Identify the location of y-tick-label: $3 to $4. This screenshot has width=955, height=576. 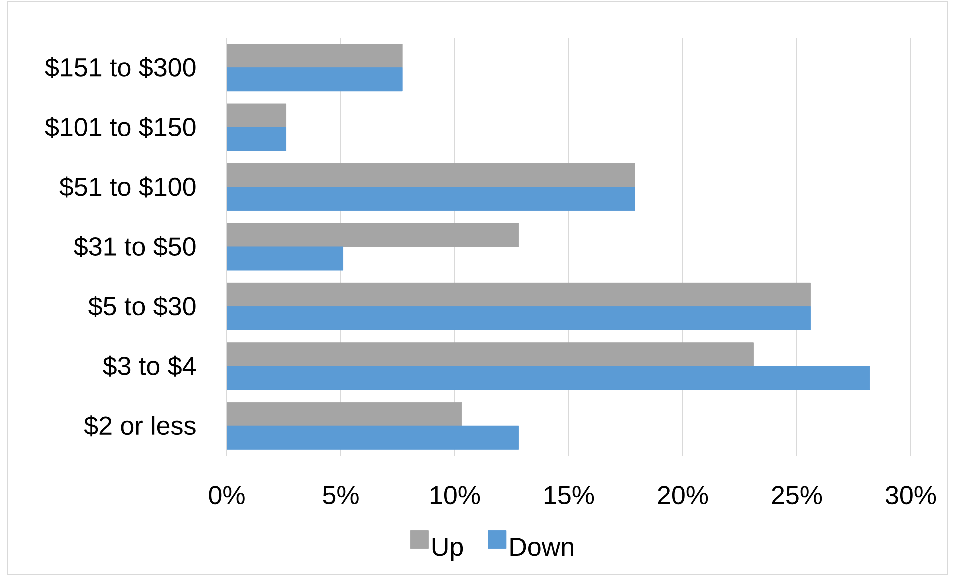
(149, 366).